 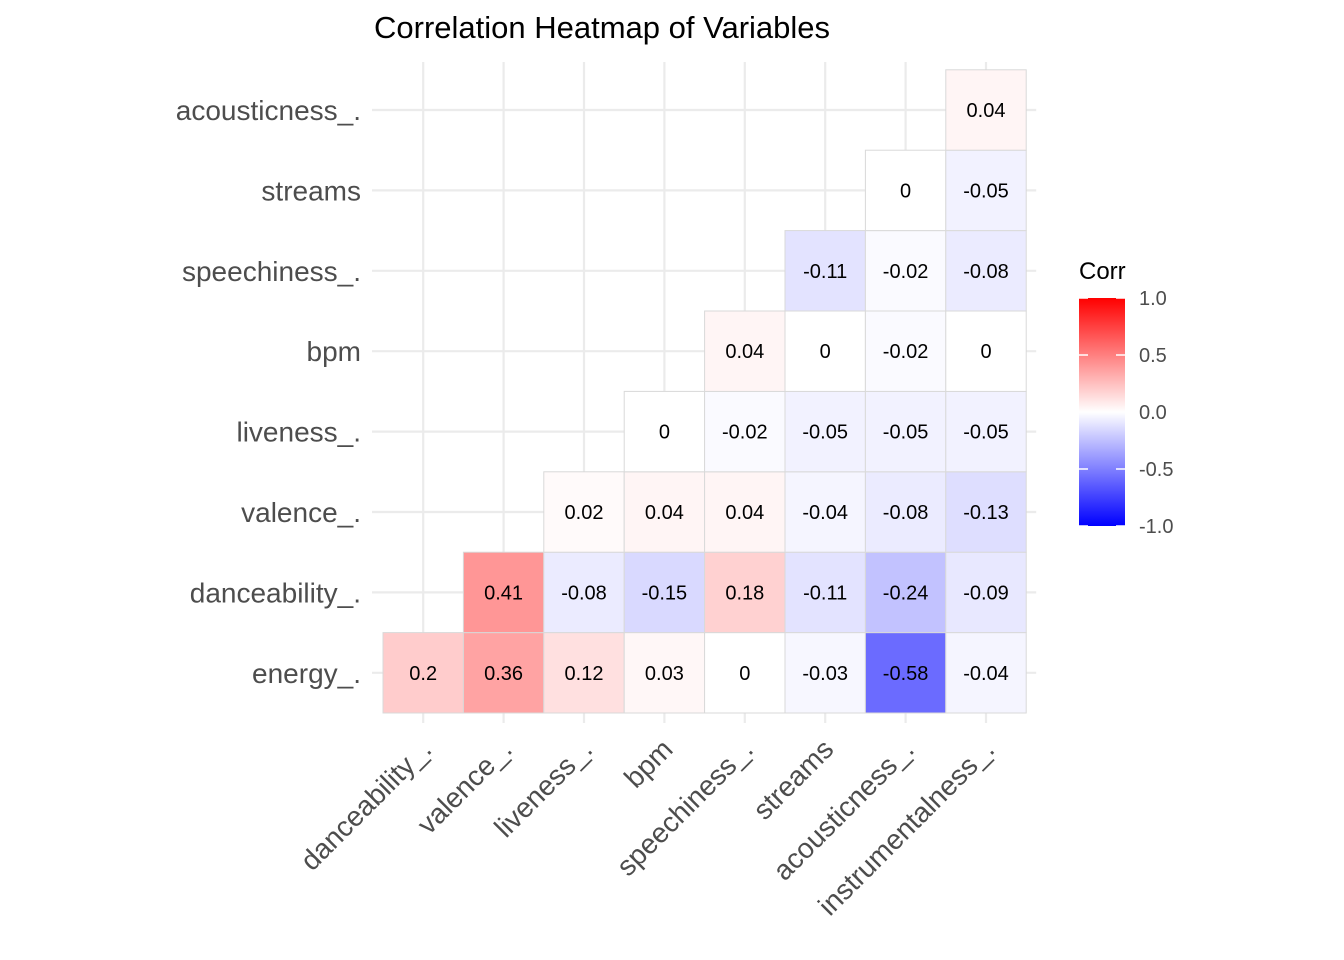 I want to click on heatmap-cell-valence-liveness, so click(x=584, y=512).